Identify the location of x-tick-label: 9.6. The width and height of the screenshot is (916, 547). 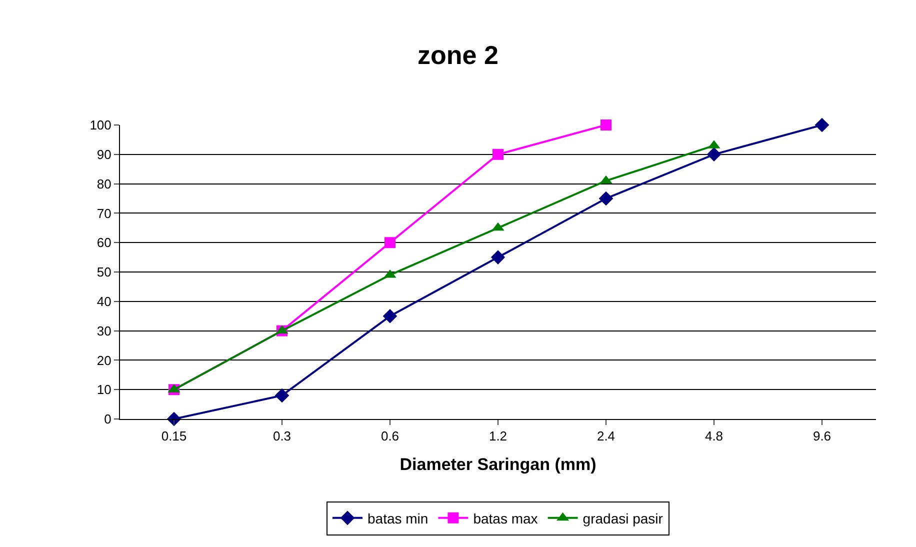
(822, 436).